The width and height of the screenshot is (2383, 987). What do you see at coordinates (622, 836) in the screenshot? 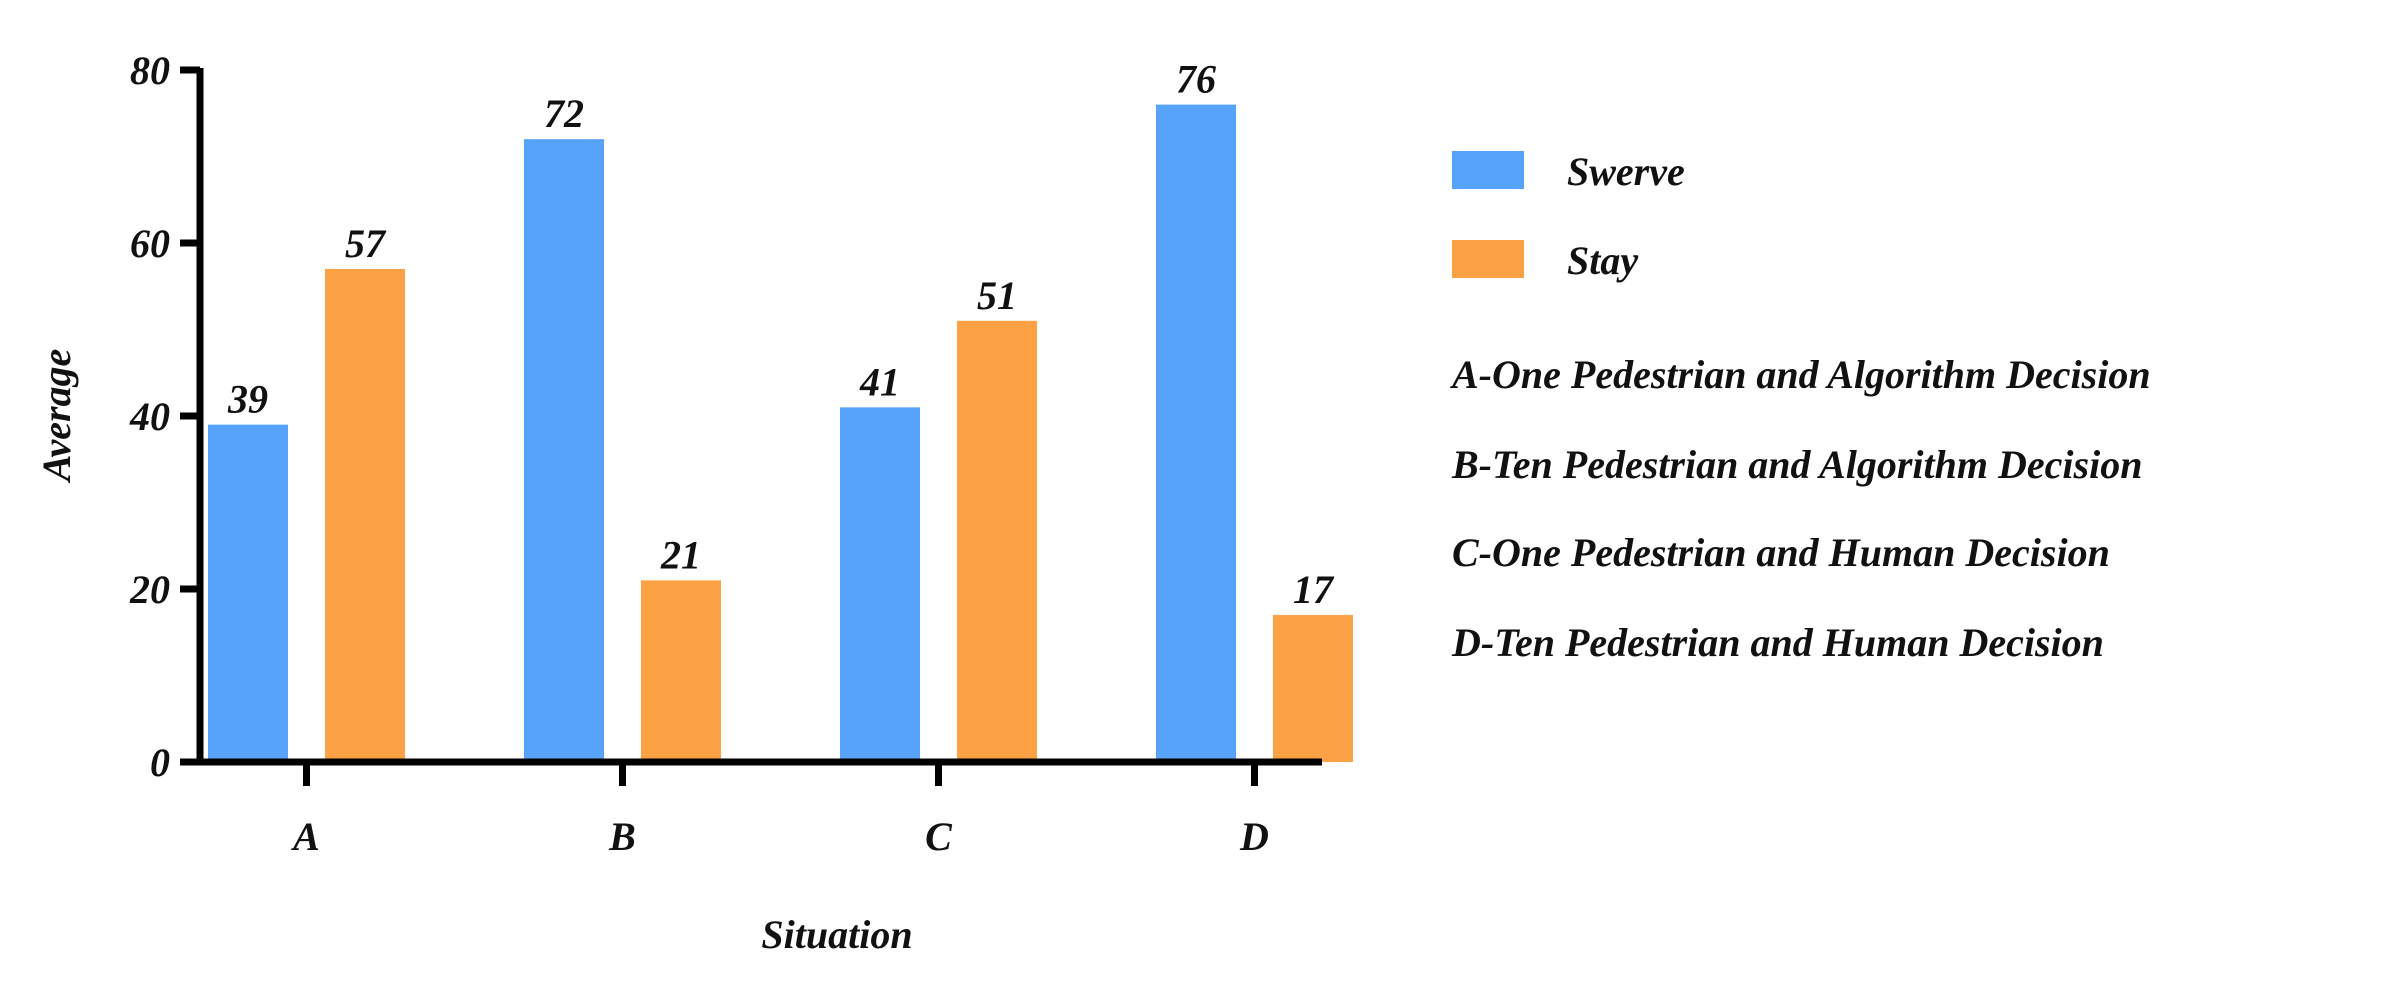
I see `x-tick-label-b: B` at bounding box center [622, 836].